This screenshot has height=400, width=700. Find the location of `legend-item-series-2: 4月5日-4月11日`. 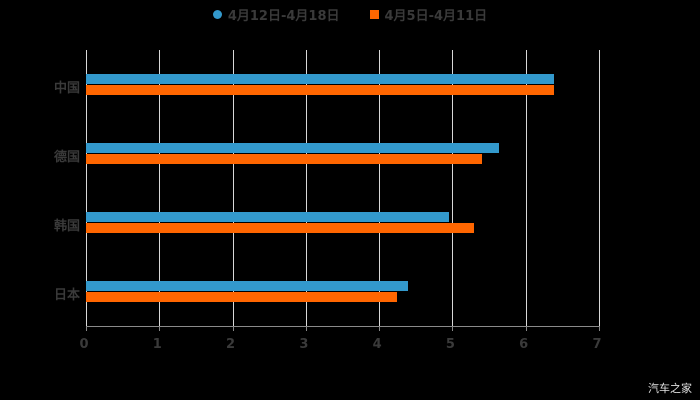

legend-item-series-2: 4月5日-4月11日 is located at coordinates (428, 14).